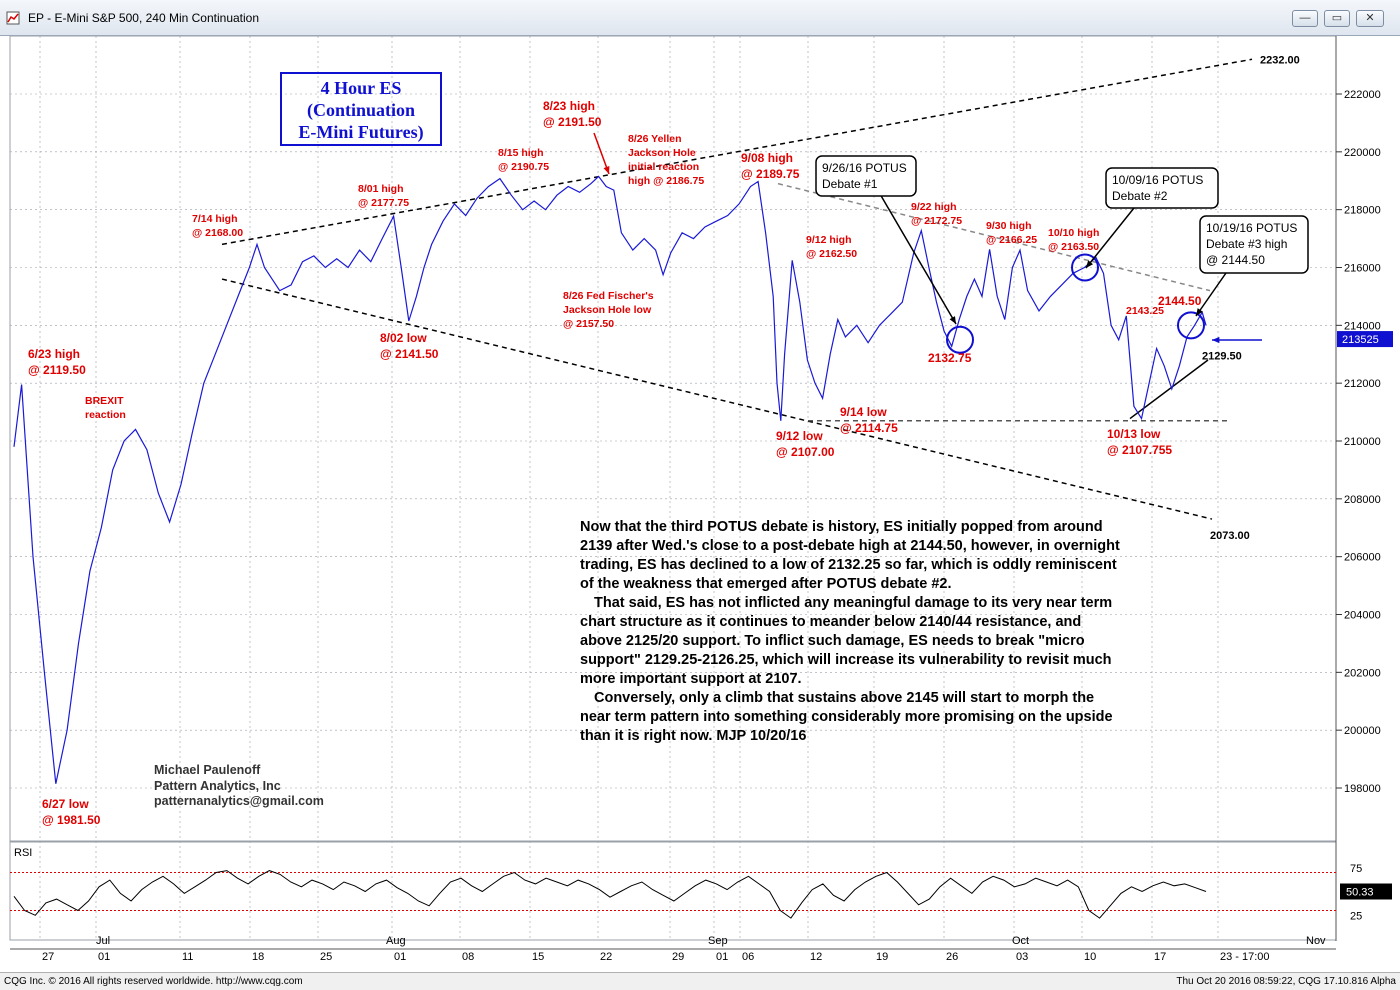  I want to click on chart-app-icon, so click(13, 18).